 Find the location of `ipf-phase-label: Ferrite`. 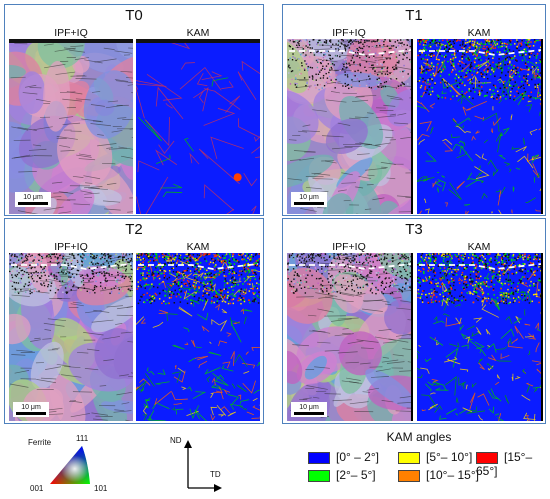

ipf-phase-label: Ferrite is located at coordinates (39, 442).